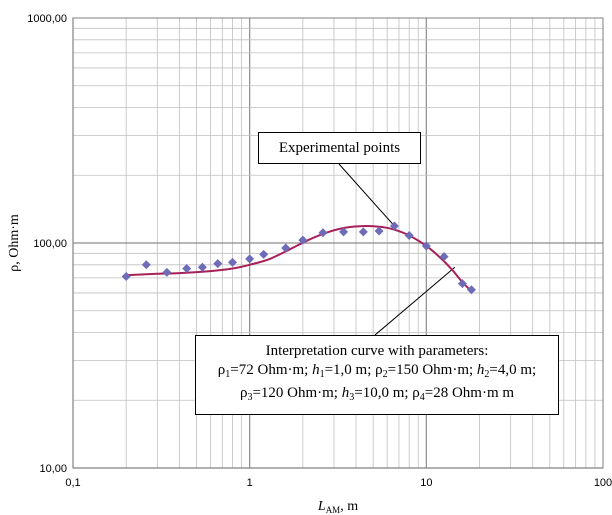 Image resolution: width=612 pixels, height=515 pixels. I want to click on x-tick-label: 1, so click(250, 483).